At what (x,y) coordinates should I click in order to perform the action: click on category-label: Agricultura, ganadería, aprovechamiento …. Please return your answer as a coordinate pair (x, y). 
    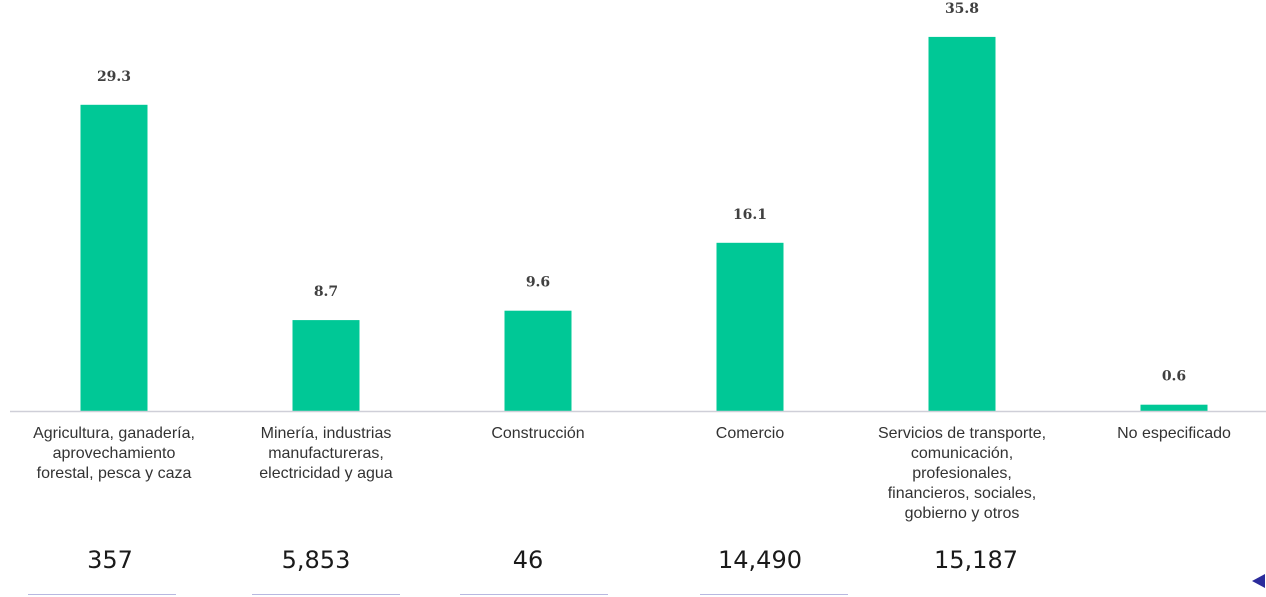
    Looking at the image, I should click on (114, 453).